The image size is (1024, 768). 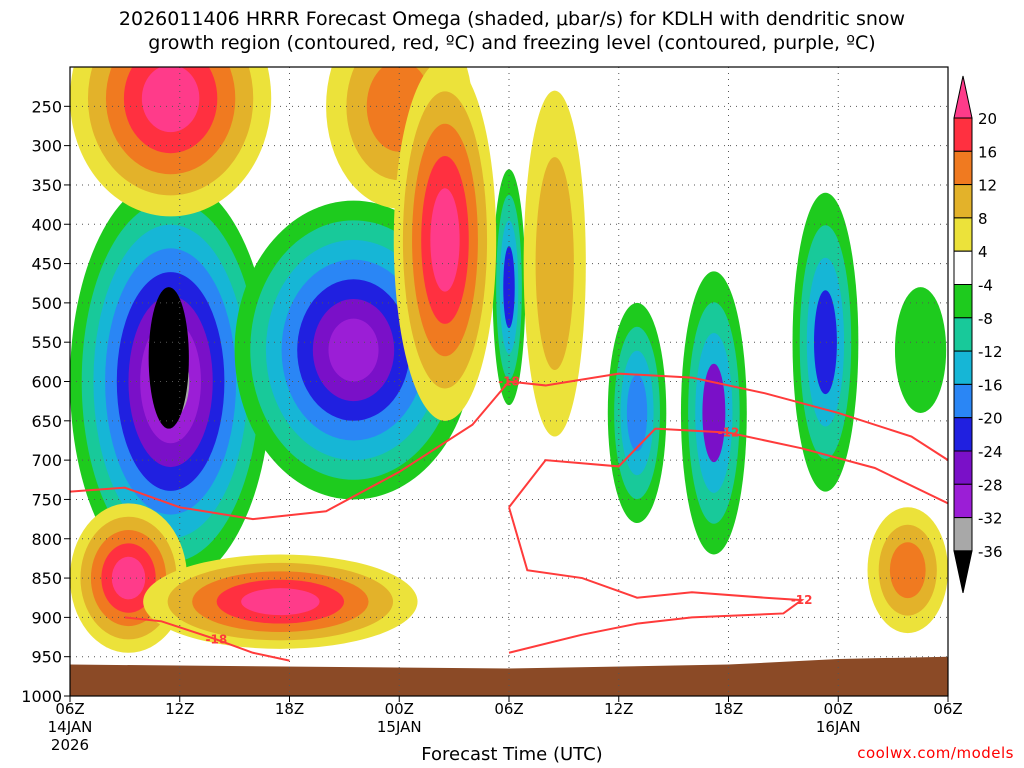 What do you see at coordinates (41, 696) in the screenshot?
I see `ytick-label-1000: 1000` at bounding box center [41, 696].